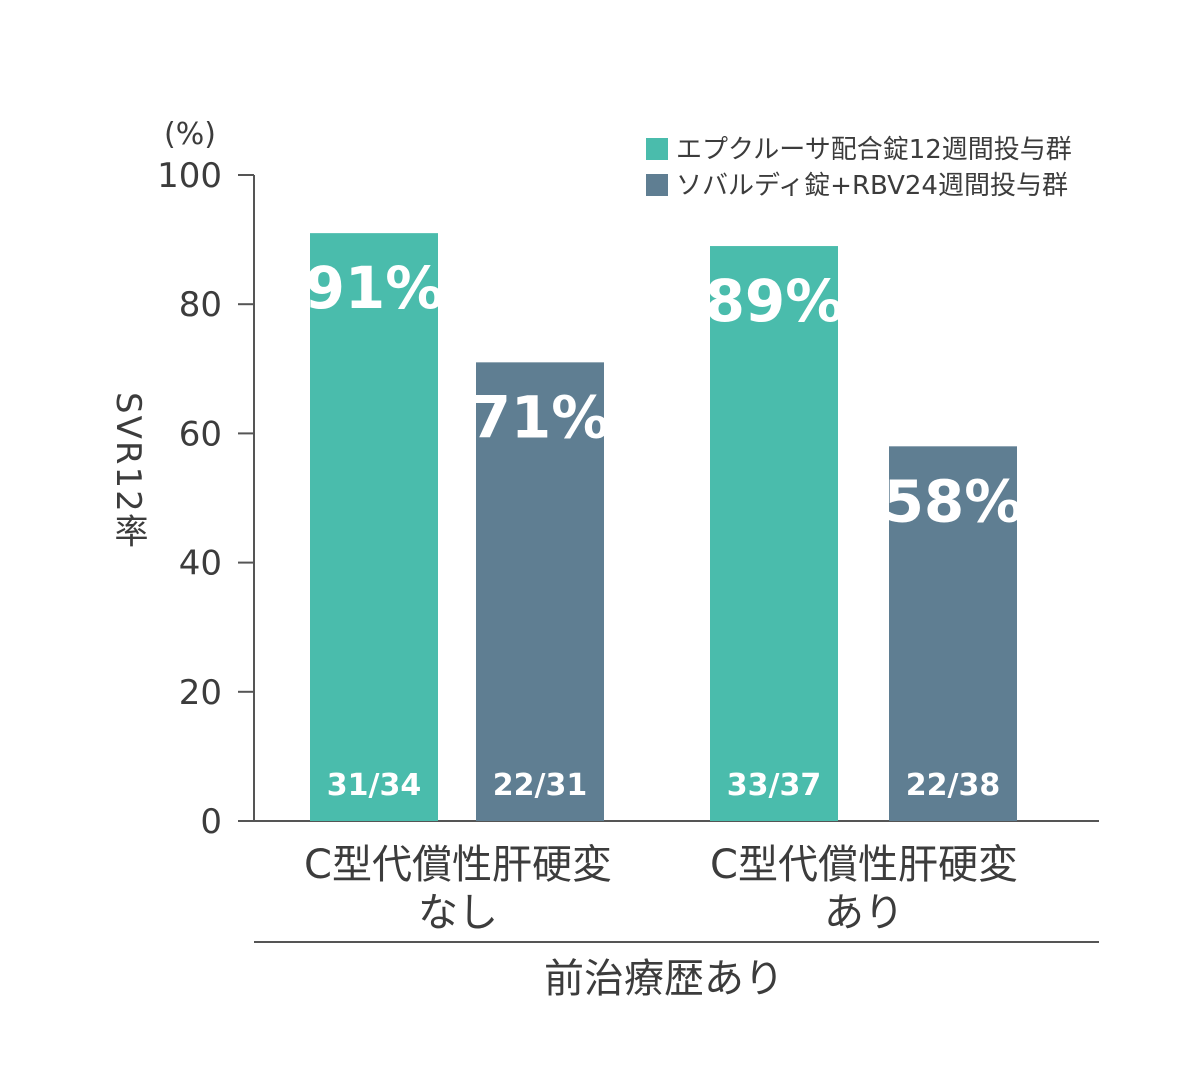  Describe the element at coordinates (200, 693) in the screenshot. I see `y-tick-label: 20` at that location.